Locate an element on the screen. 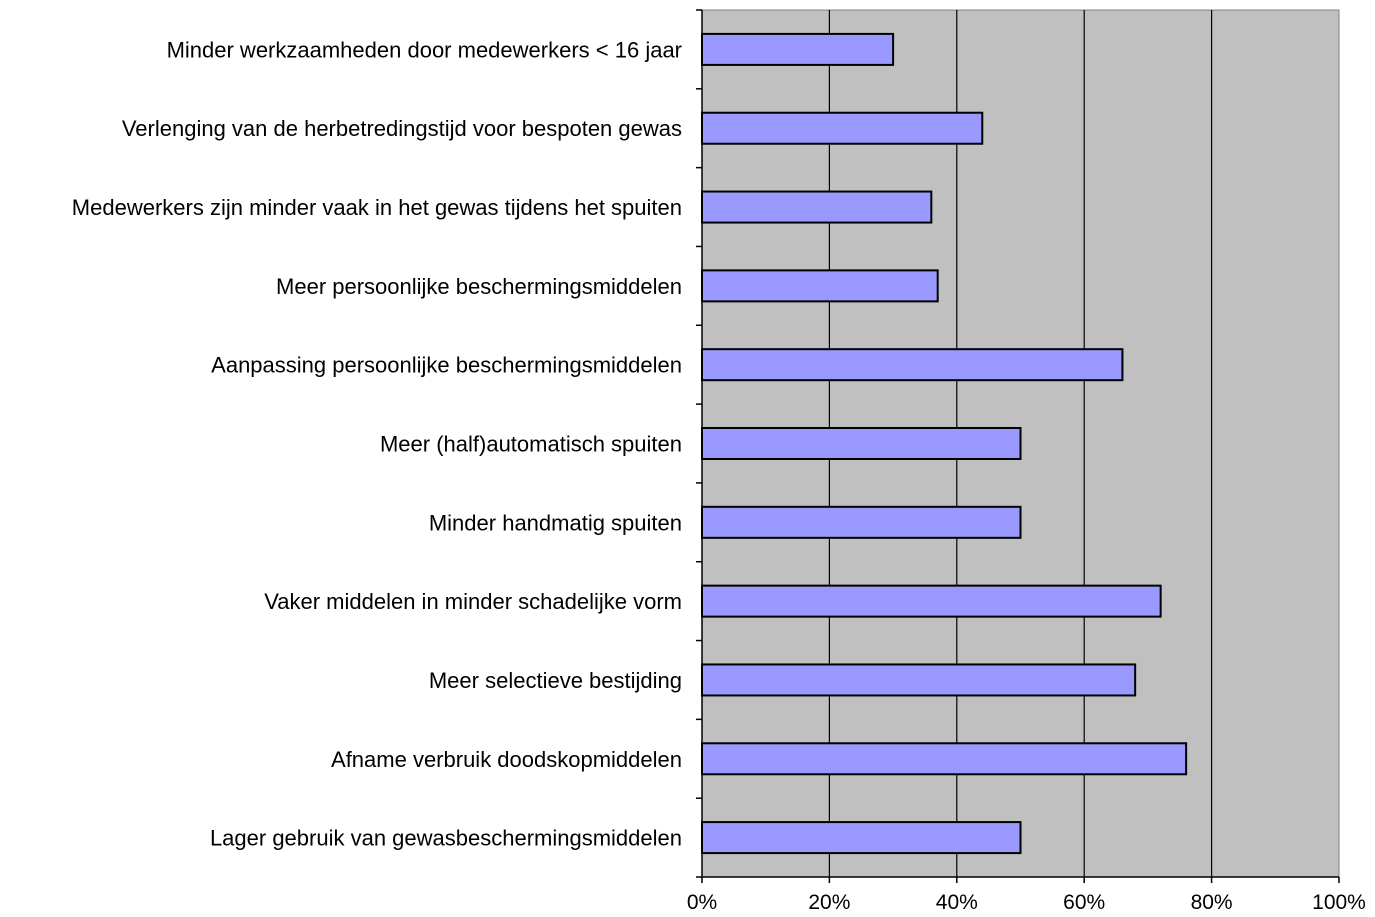 The image size is (1375, 917). category-label: Meer selectieve bestijding is located at coordinates (555, 680).